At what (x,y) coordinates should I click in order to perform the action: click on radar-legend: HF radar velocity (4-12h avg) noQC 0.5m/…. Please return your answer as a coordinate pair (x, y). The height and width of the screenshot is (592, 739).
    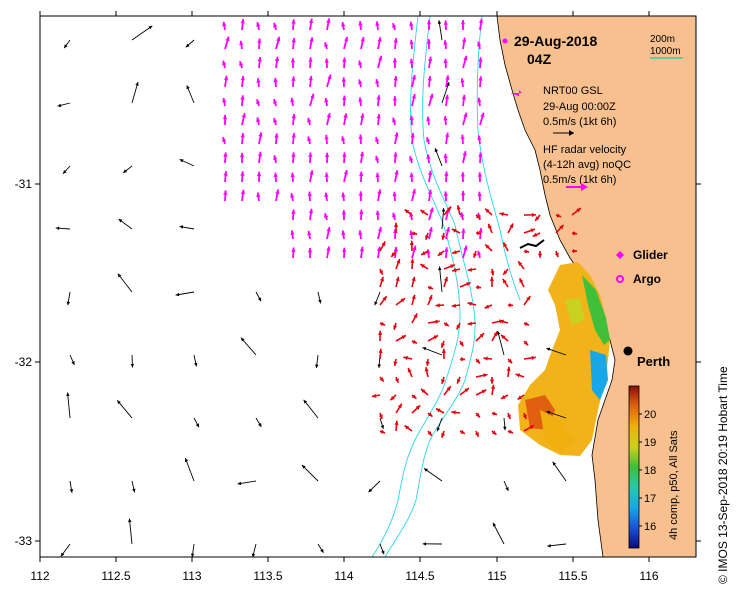
    Looking at the image, I should click on (587, 167).